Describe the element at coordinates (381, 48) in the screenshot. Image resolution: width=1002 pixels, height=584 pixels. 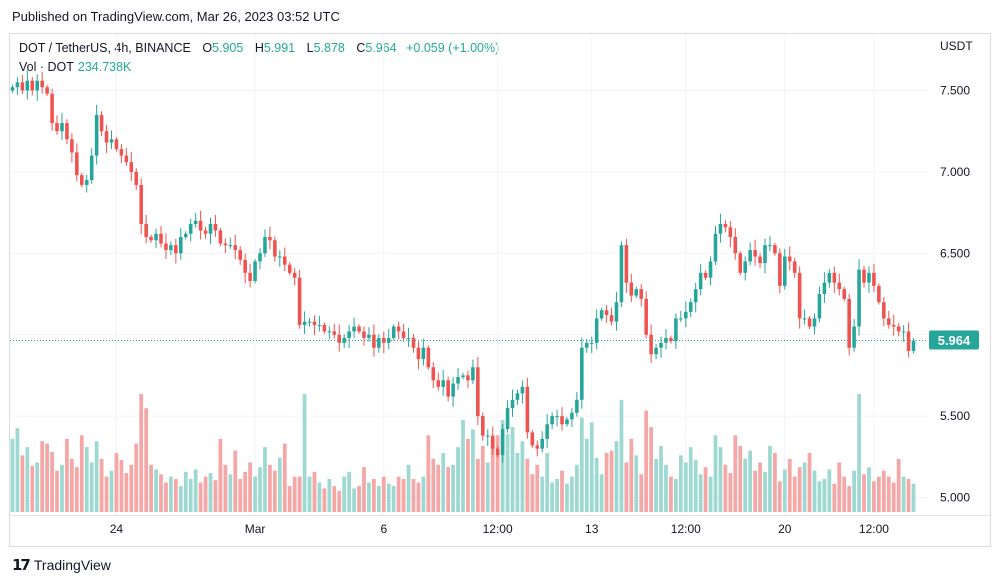
I see `close-value: 5.964` at that location.